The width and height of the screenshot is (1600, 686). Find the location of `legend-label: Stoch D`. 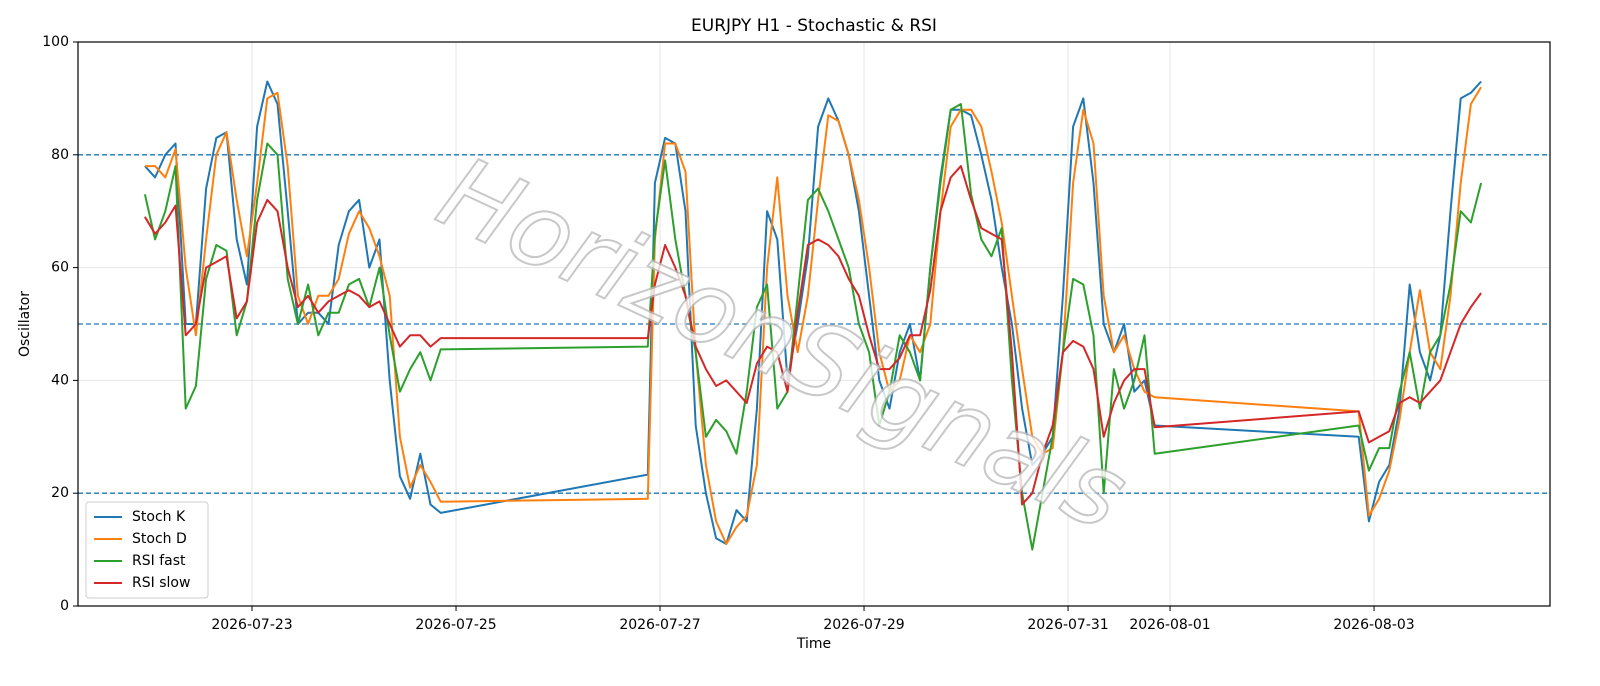

legend-label: Stoch D is located at coordinates (159, 539).